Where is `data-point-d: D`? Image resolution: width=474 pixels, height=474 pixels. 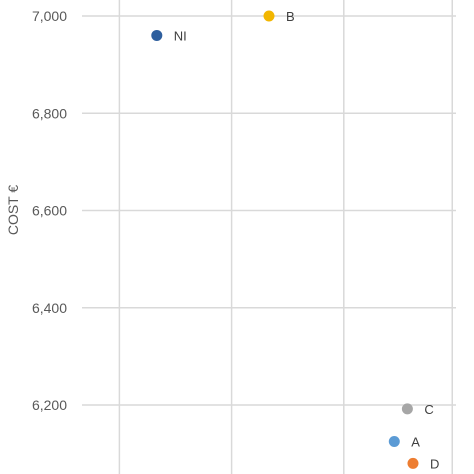 data-point-d: D is located at coordinates (423, 463).